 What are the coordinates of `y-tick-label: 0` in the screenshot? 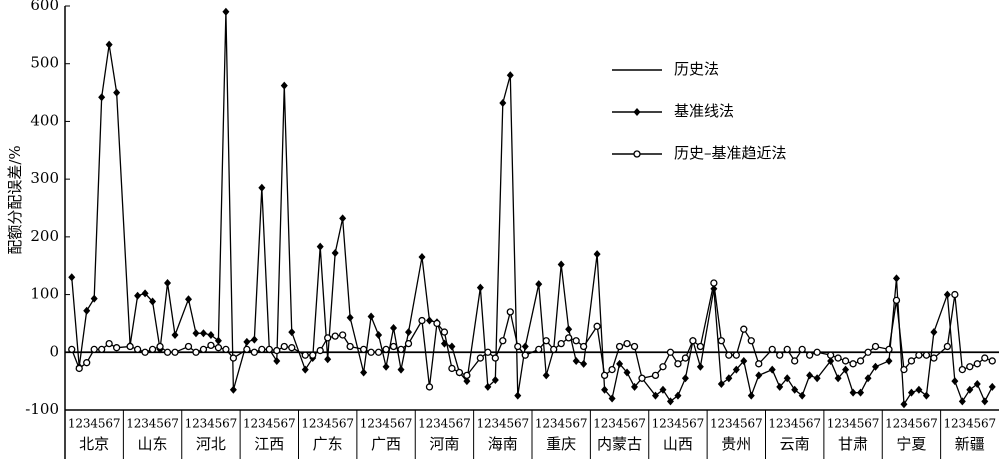 It's located at (54, 351).